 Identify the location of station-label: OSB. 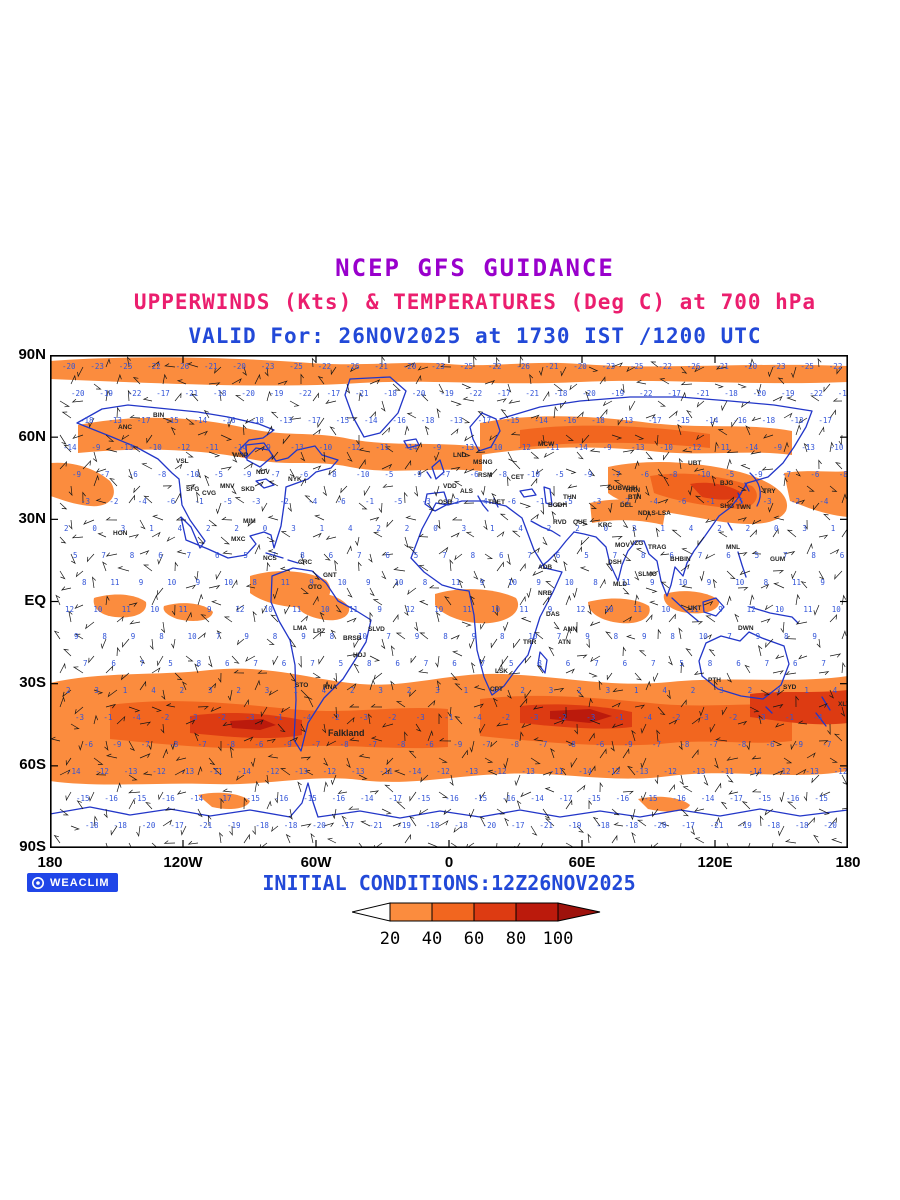
(445, 502).